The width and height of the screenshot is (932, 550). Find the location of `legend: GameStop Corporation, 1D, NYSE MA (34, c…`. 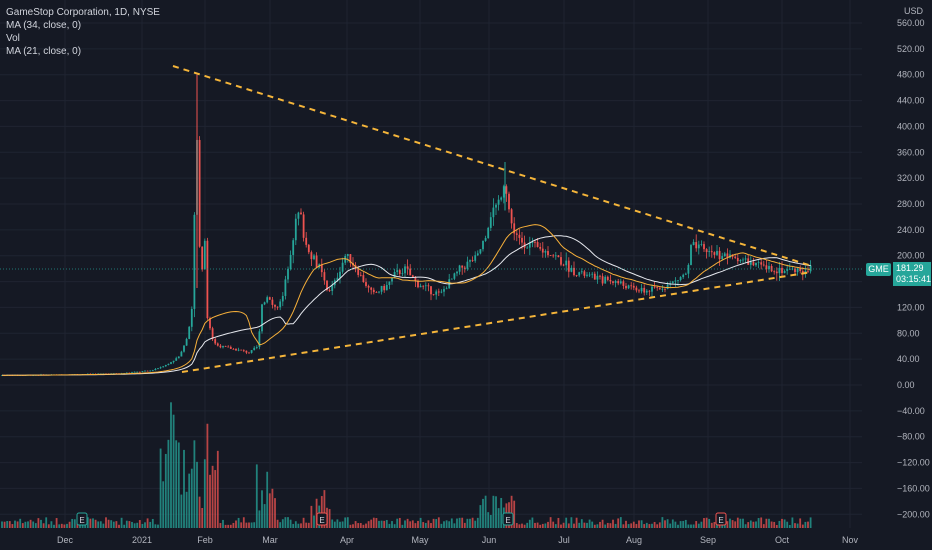

legend: GameStop Corporation, 1D, NYSE MA (34, c… is located at coordinates (83, 32).